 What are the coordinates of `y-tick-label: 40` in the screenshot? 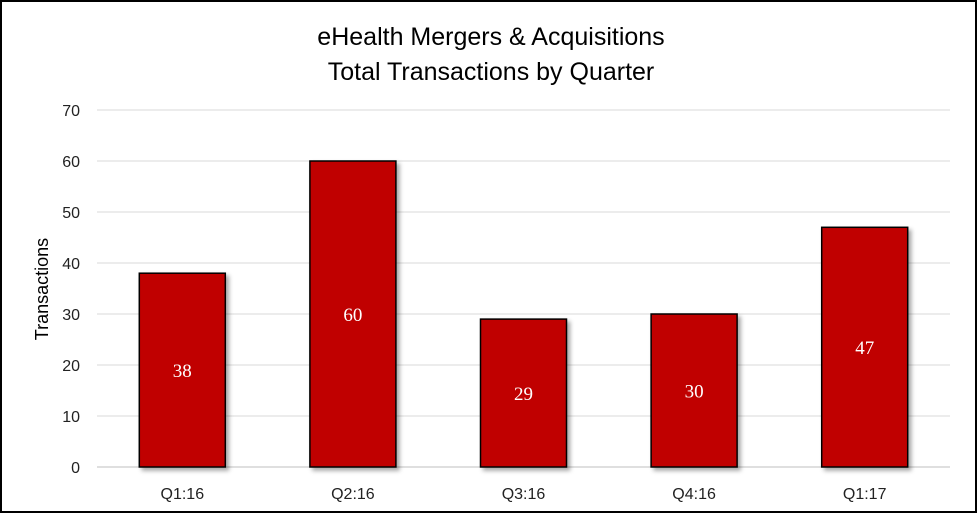 It's located at (71, 264).